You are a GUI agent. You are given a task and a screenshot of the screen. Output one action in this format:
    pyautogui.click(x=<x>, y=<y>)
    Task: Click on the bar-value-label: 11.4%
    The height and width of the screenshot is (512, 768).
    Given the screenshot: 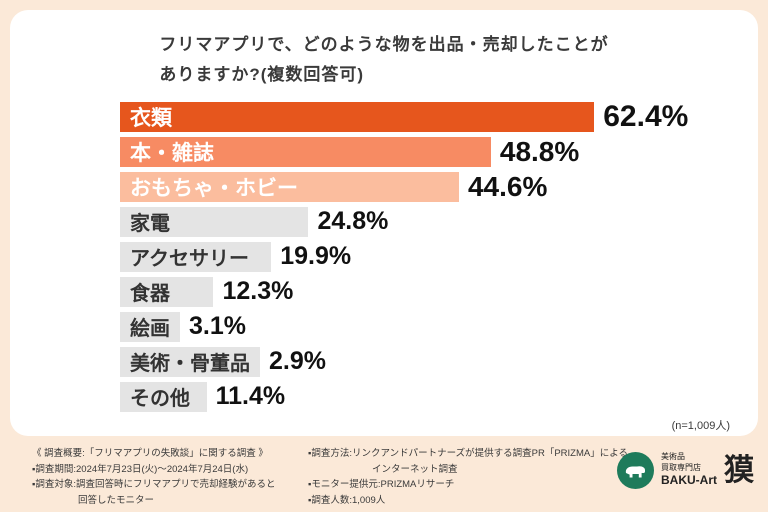 What is the action you would take?
    pyautogui.click(x=250, y=396)
    